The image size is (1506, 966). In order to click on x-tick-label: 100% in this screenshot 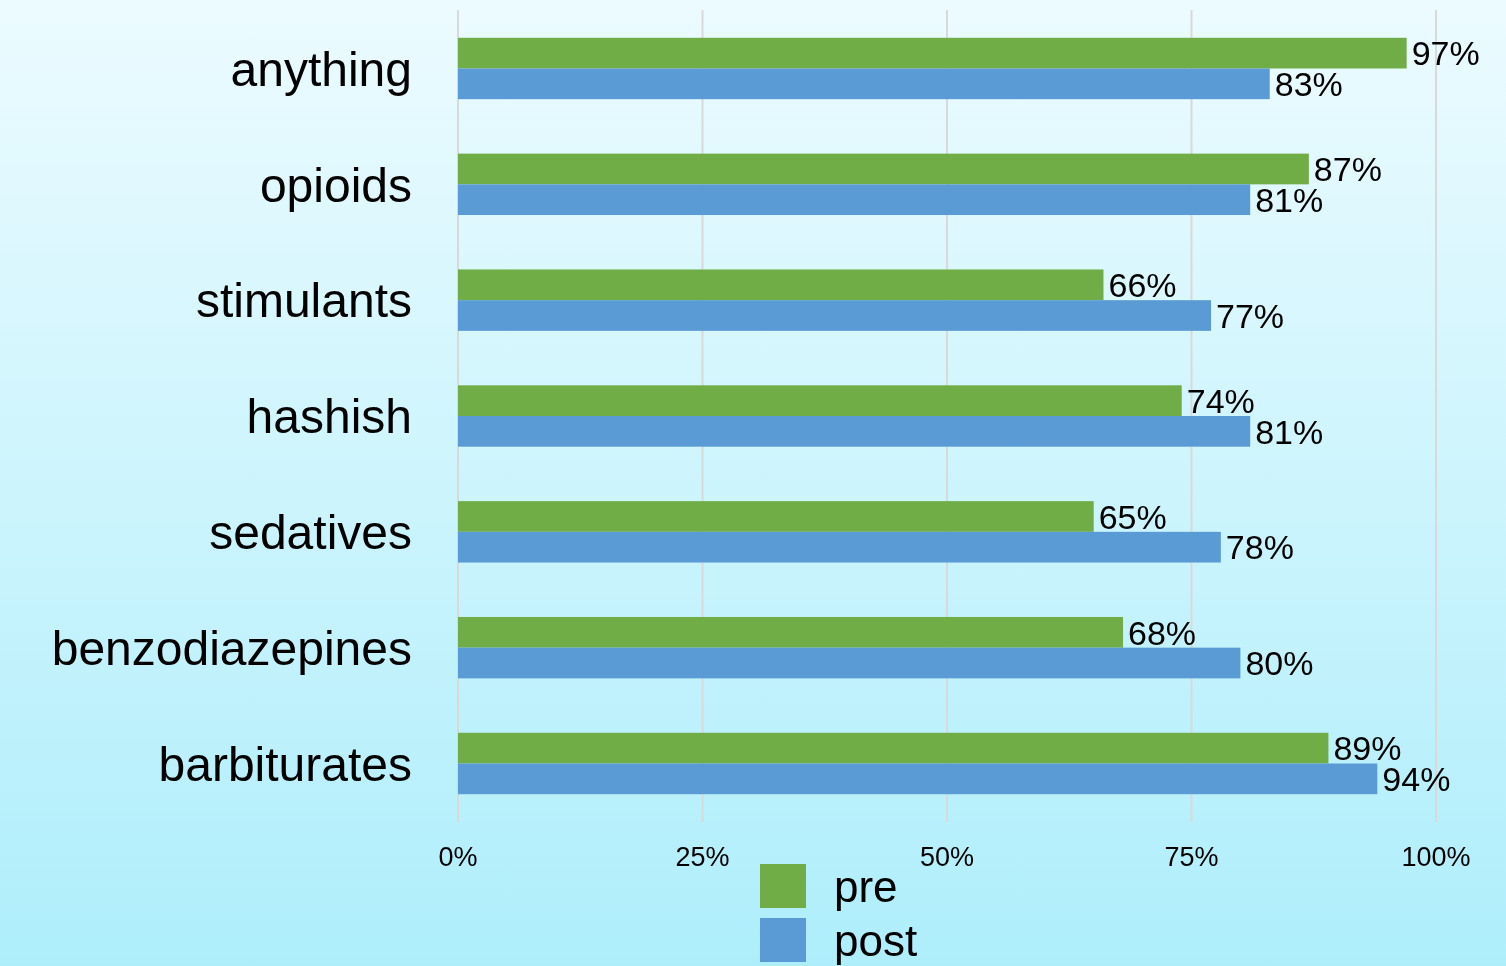, I will do `click(1436, 856)`.